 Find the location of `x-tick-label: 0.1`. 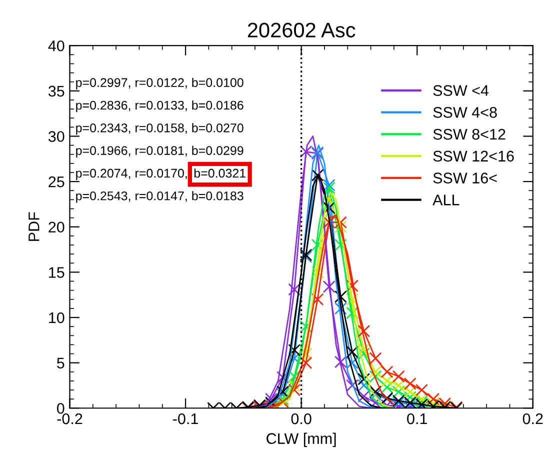

x-tick-label: 0.1 is located at coordinates (417, 418).